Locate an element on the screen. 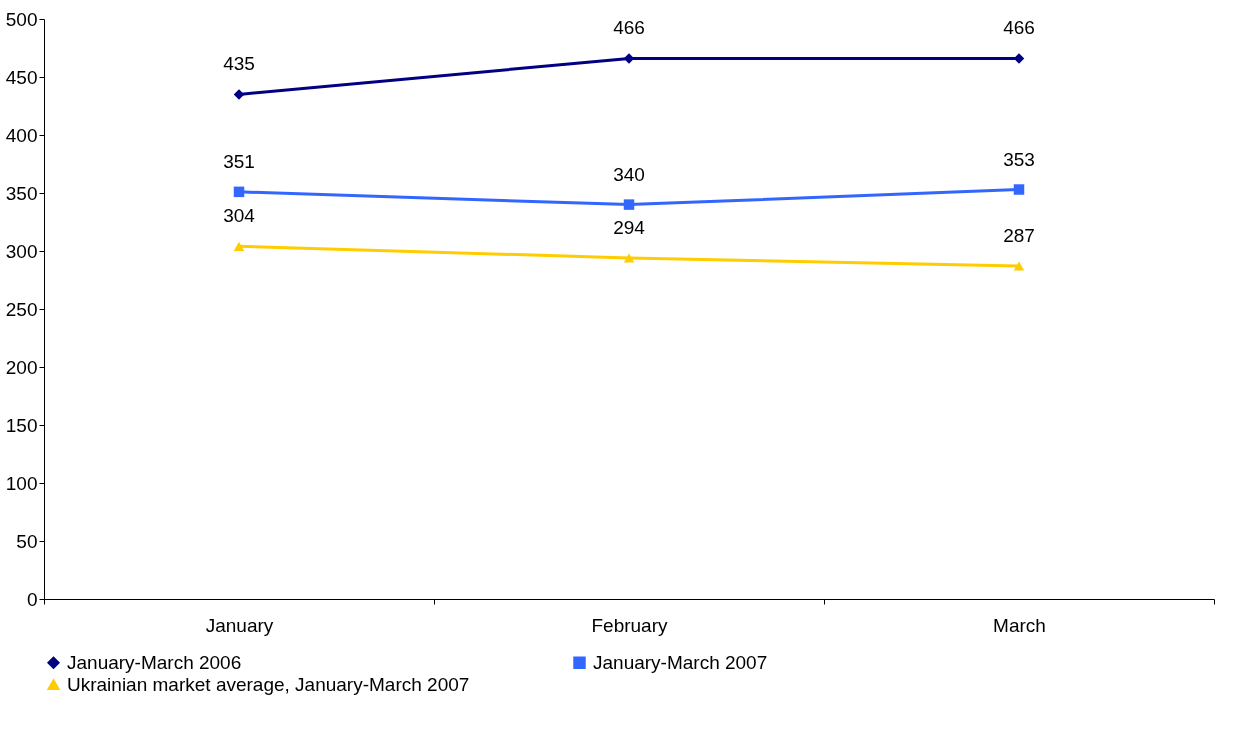 The height and width of the screenshot is (755, 1243). y-tick-label: 300 is located at coordinates (21, 251).